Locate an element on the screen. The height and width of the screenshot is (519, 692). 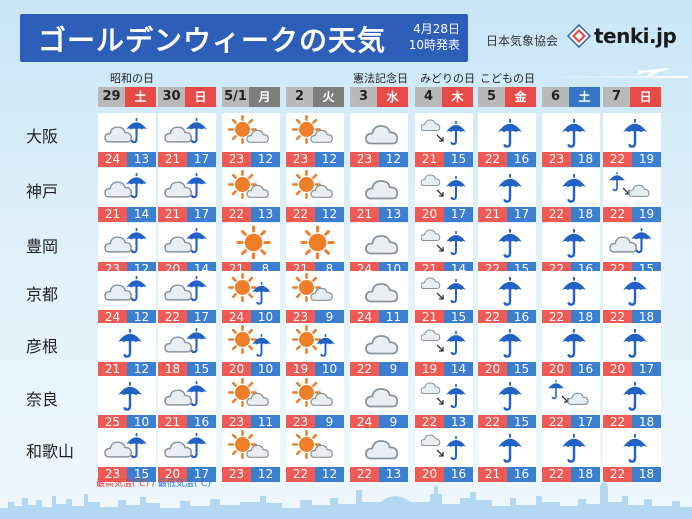
sun-cloud-icon is located at coordinates (248, 444).